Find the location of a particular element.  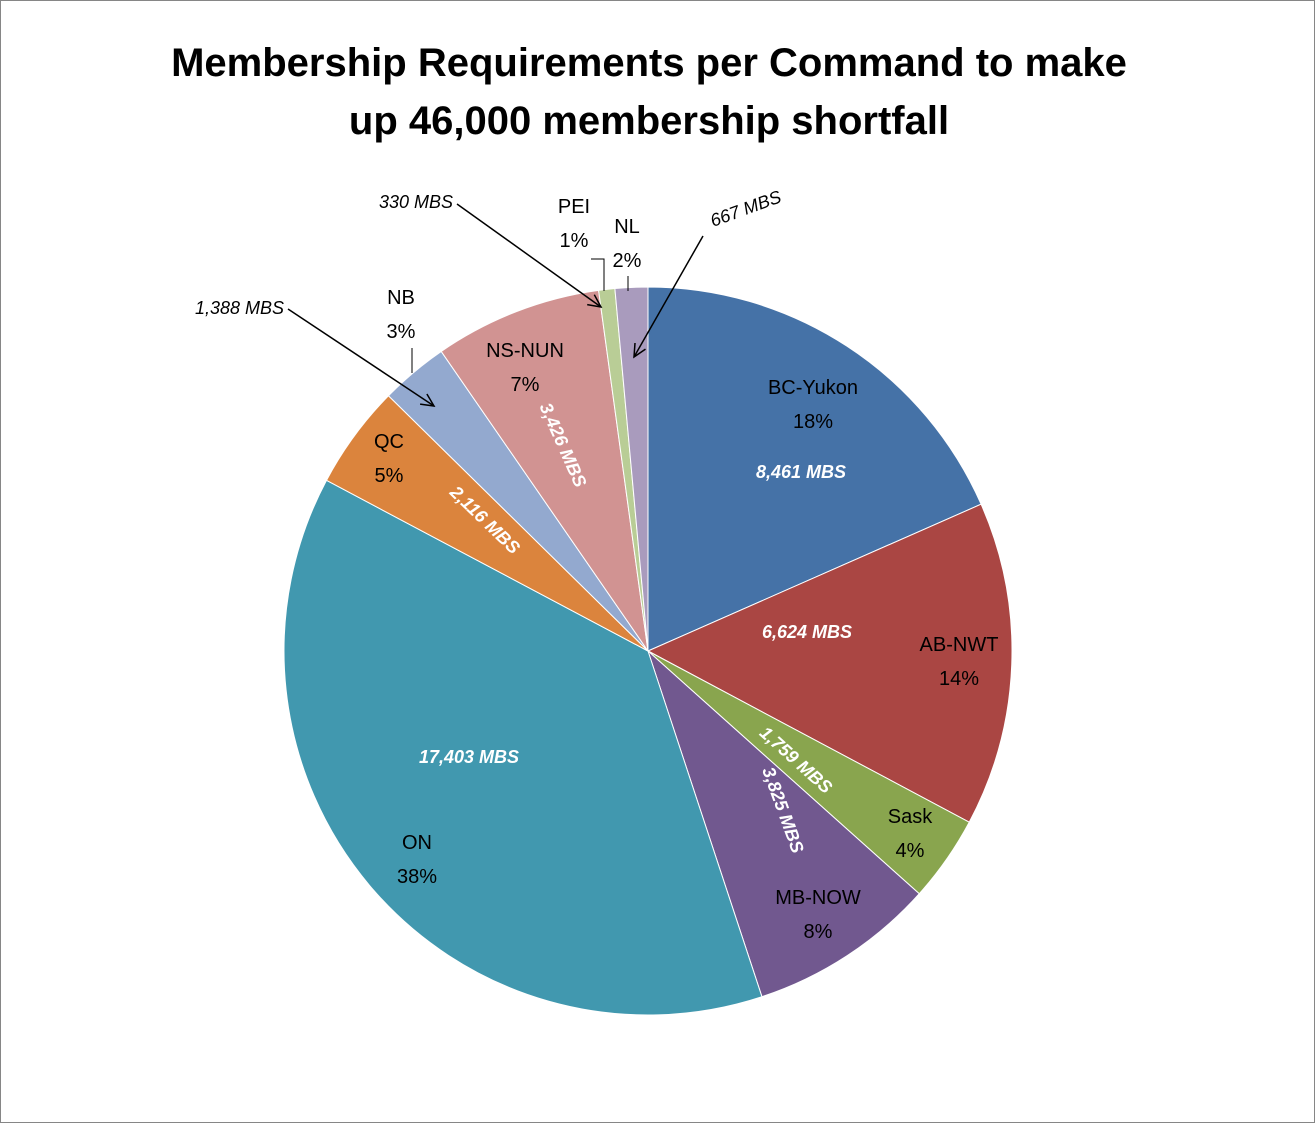

value-label-on: 17,403 MBS is located at coordinates (469, 757).